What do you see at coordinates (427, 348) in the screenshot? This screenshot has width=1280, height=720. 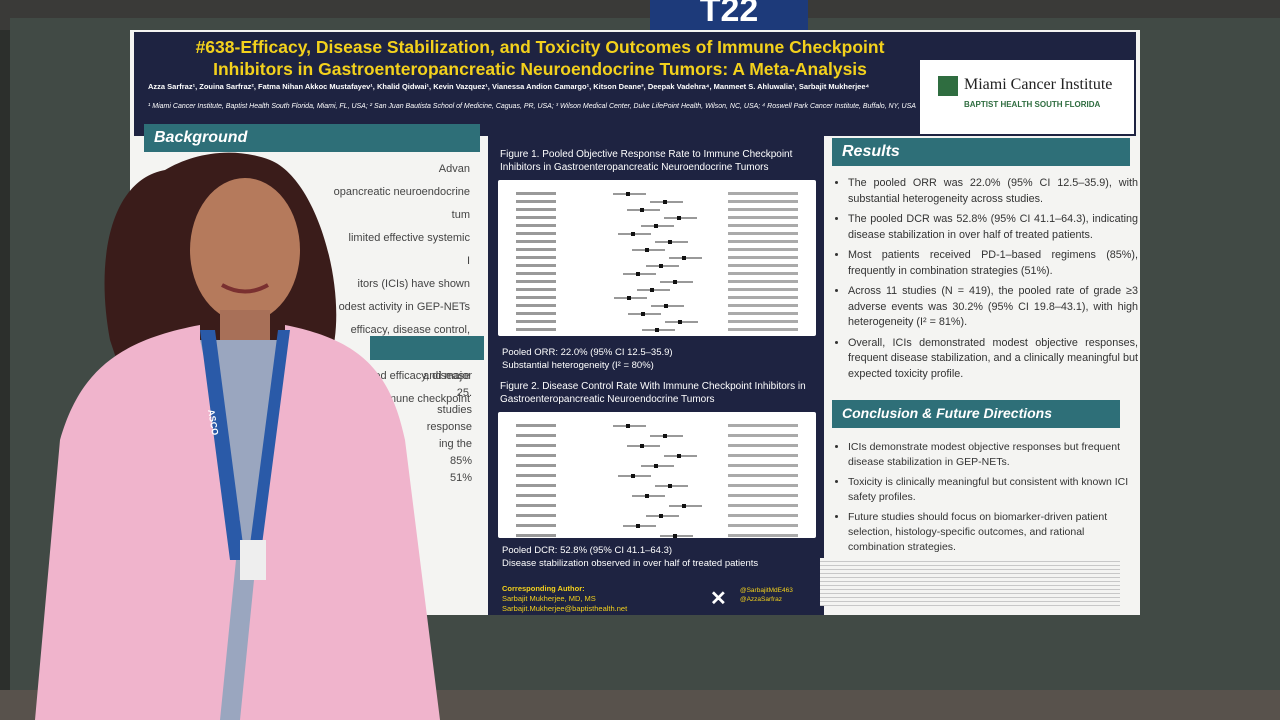 I see `section-heading` at bounding box center [427, 348].